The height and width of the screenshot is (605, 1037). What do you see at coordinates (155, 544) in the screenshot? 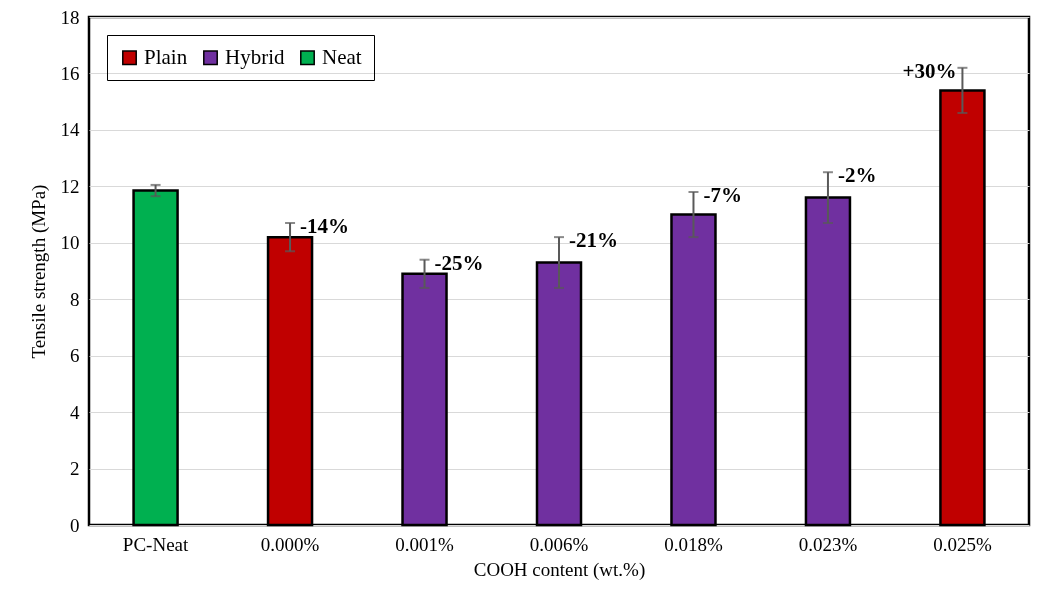
I see `x-tick-label: PC-Neat` at bounding box center [155, 544].